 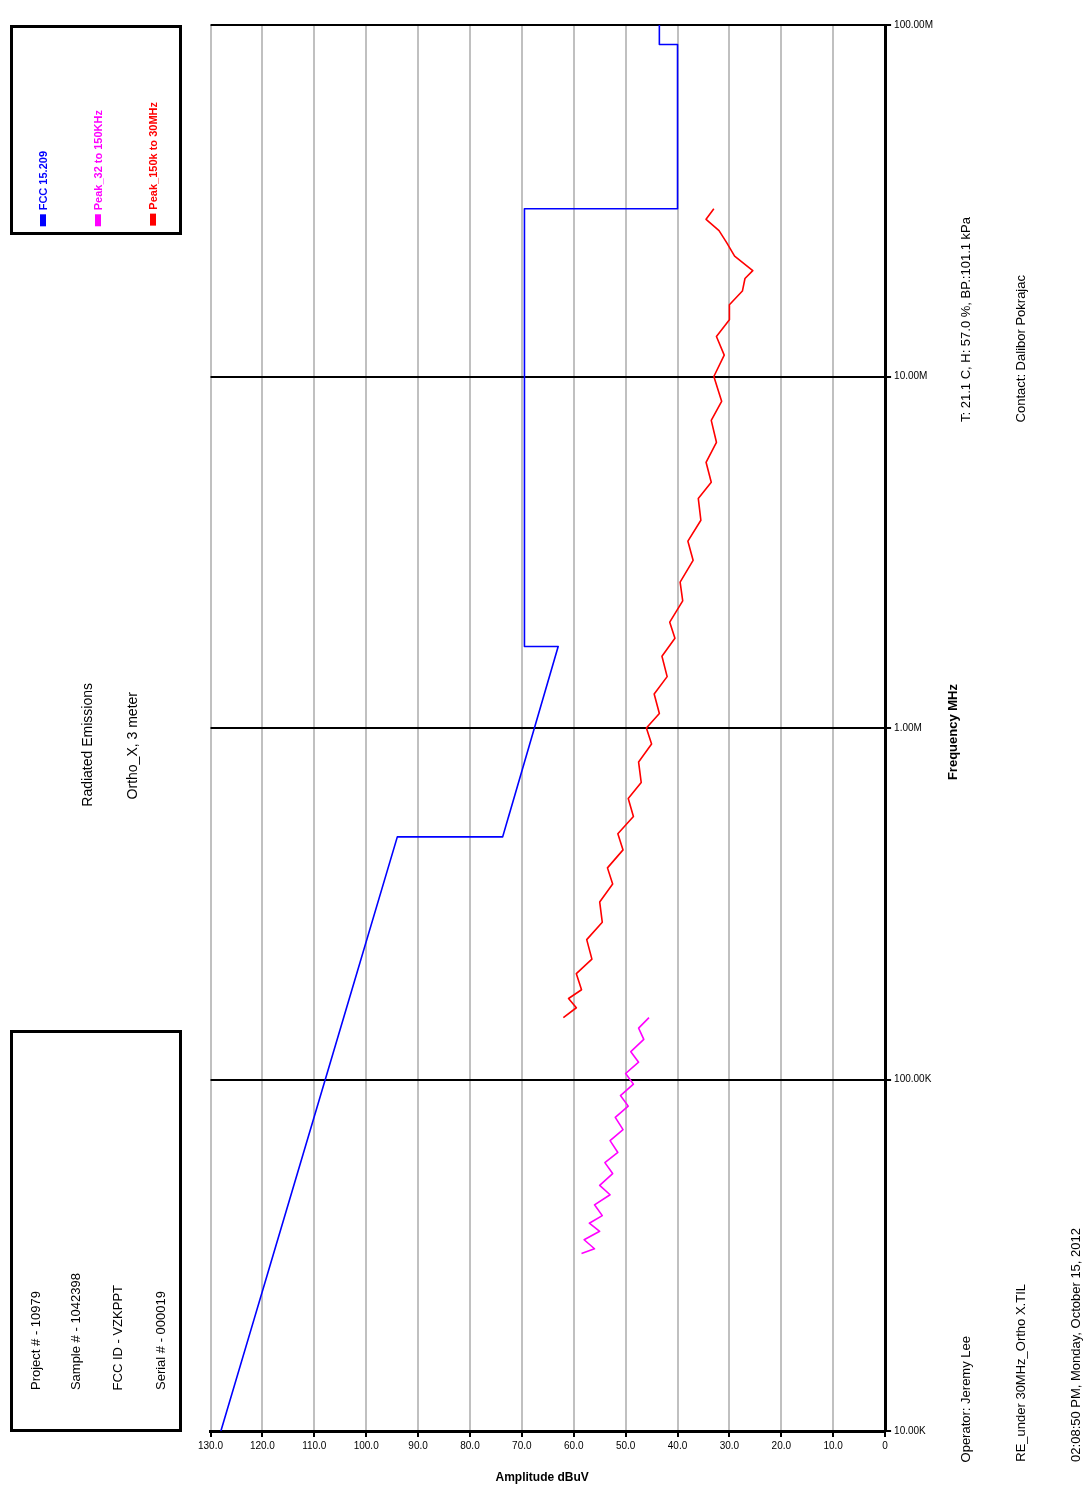 What do you see at coordinates (1020, 349) in the screenshot?
I see `text: Contact: Dalibor Pokrajac` at bounding box center [1020, 349].